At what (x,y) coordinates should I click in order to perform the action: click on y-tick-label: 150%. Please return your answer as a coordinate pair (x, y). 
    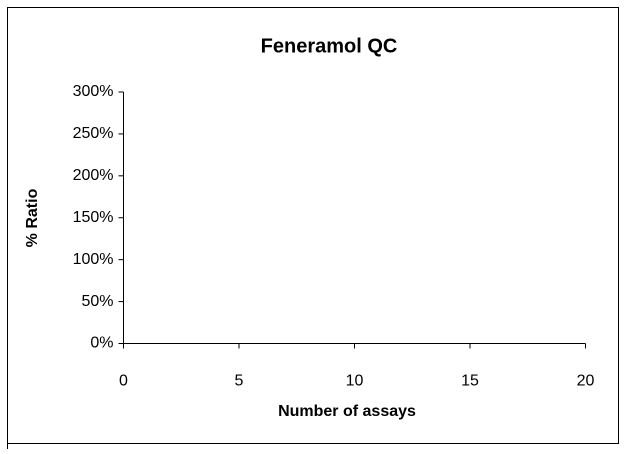
    Looking at the image, I should click on (93, 217).